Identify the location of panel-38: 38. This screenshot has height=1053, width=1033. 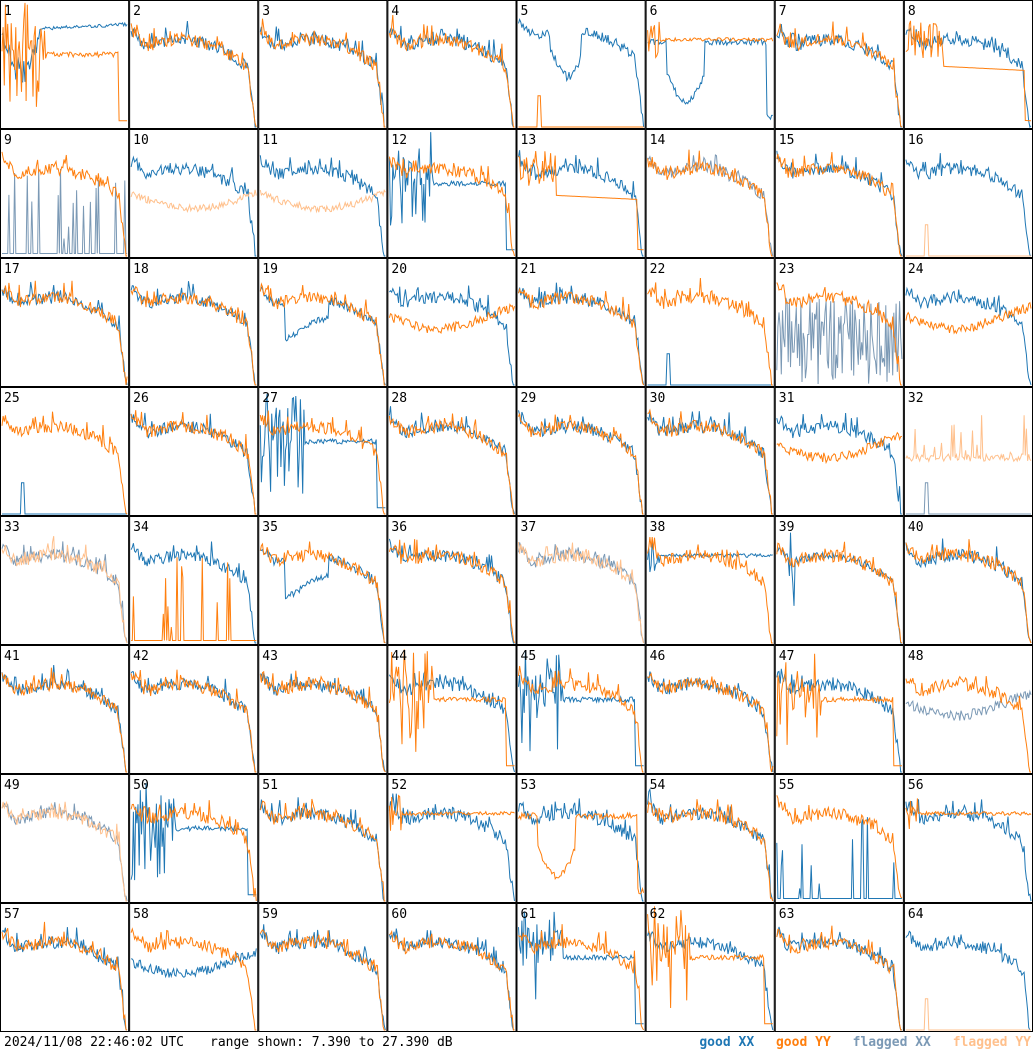
(710, 580).